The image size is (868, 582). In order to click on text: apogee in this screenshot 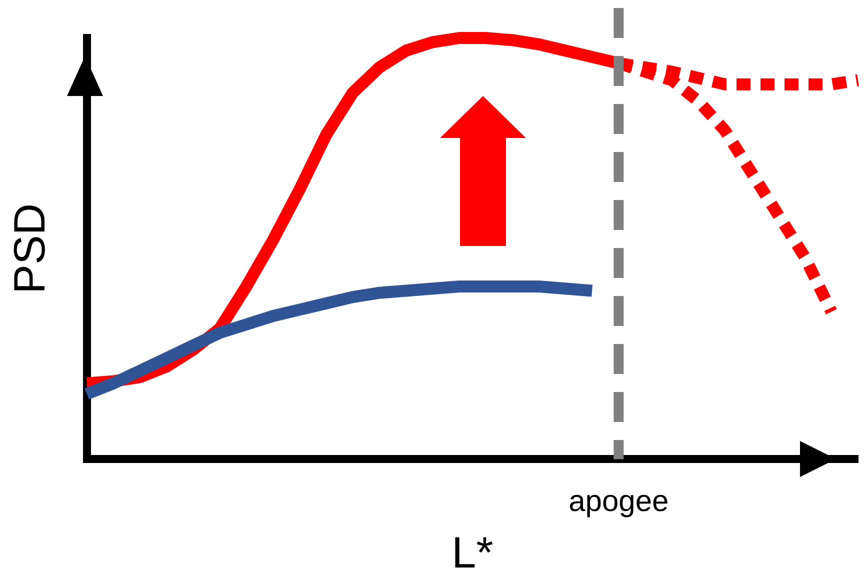, I will do `click(618, 501)`.